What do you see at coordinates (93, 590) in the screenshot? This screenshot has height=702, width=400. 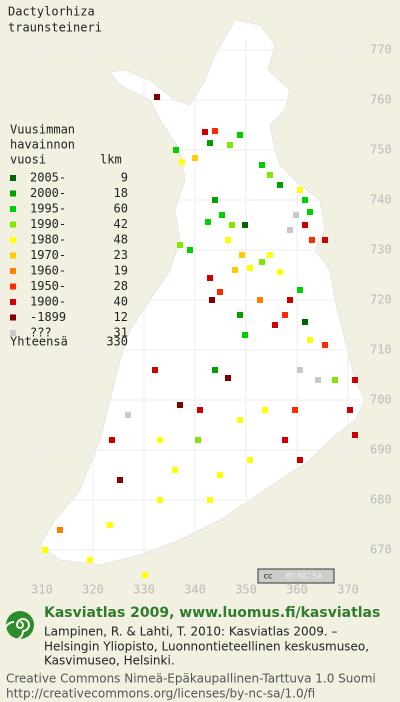 I see `easting-label: 320` at bounding box center [93, 590].